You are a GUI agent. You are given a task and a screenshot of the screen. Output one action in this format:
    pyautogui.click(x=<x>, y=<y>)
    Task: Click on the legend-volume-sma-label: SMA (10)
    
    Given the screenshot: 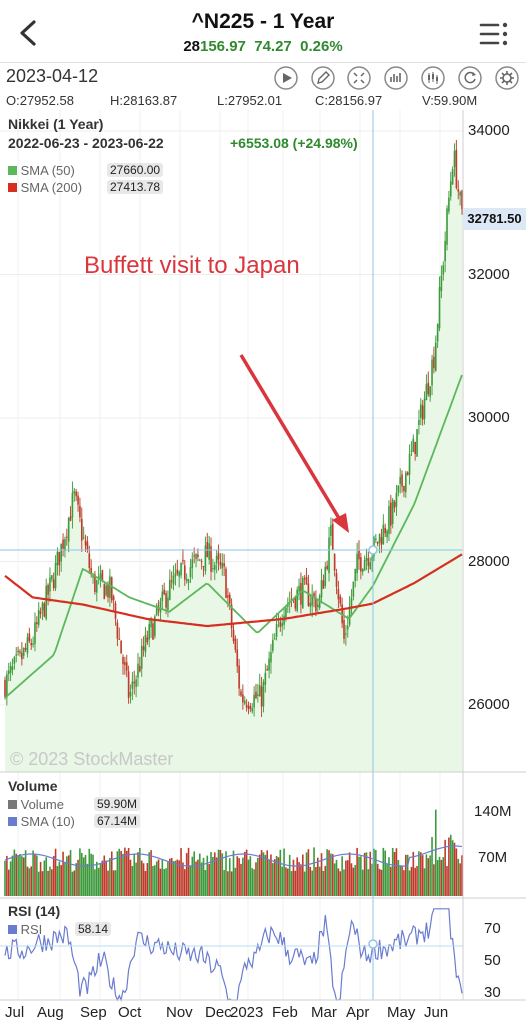 What is the action you would take?
    pyautogui.click(x=47, y=821)
    